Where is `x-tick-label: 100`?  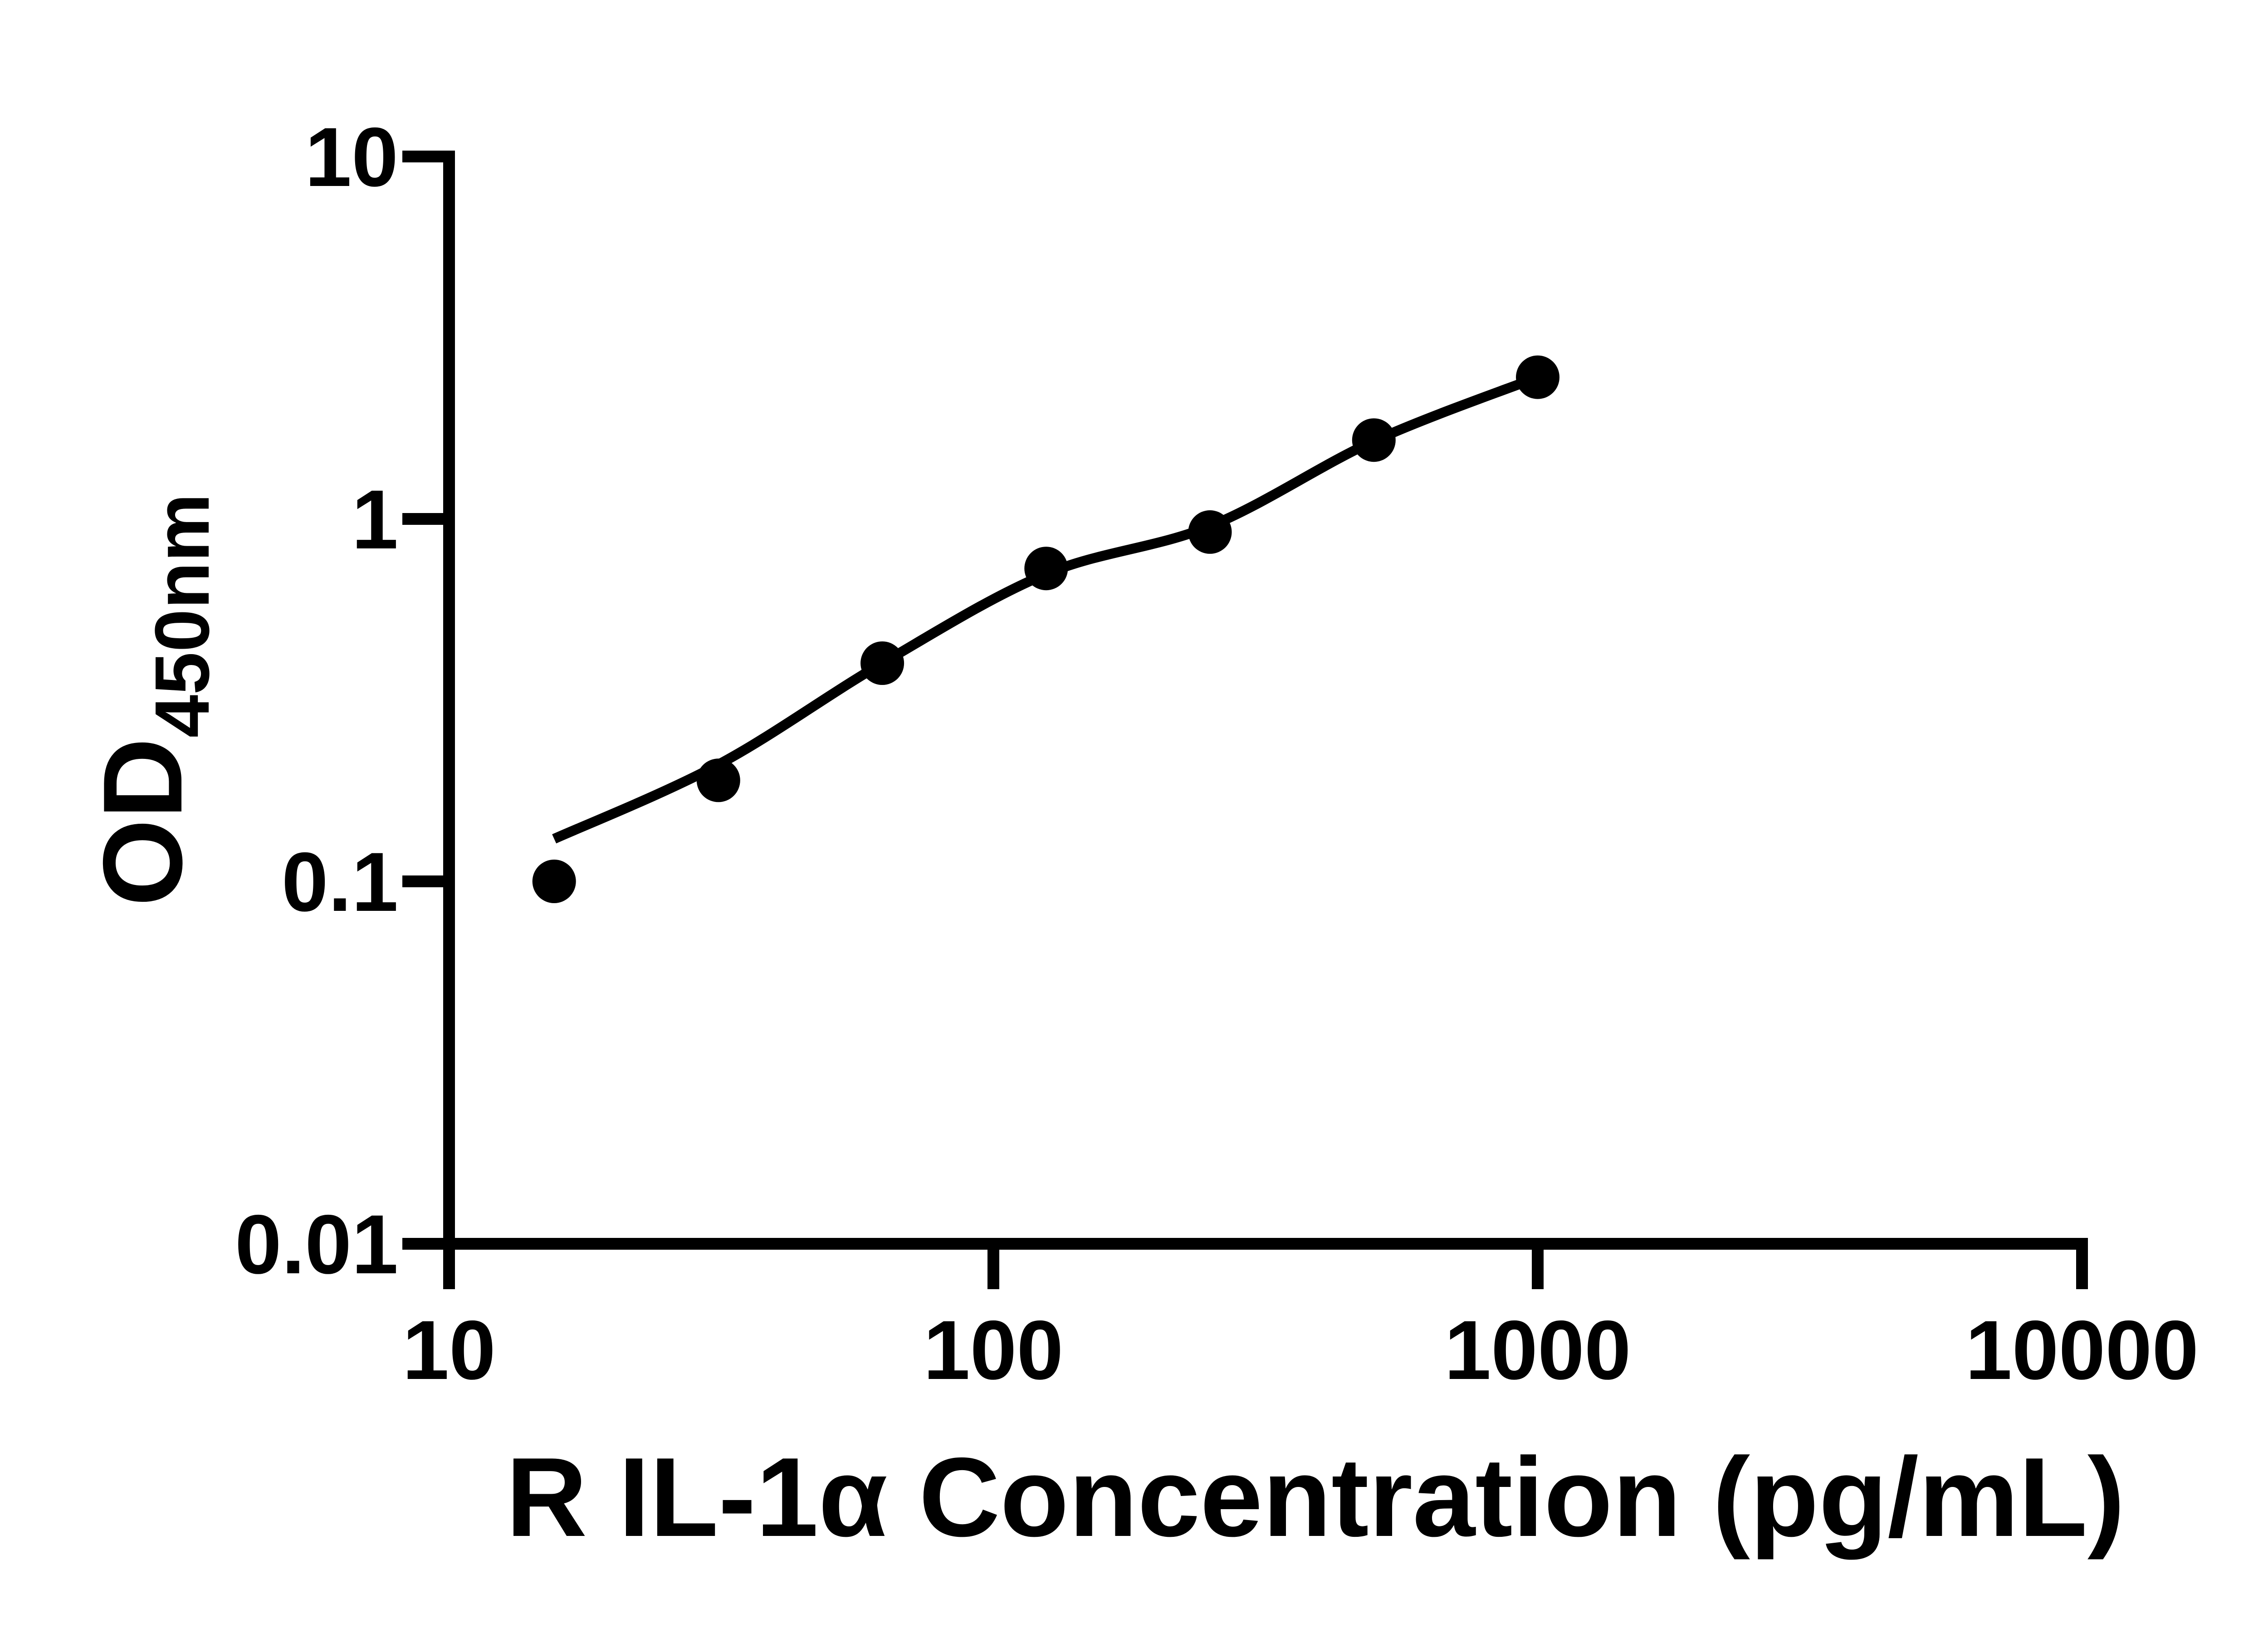
x-tick-label: 100 is located at coordinates (994, 1350).